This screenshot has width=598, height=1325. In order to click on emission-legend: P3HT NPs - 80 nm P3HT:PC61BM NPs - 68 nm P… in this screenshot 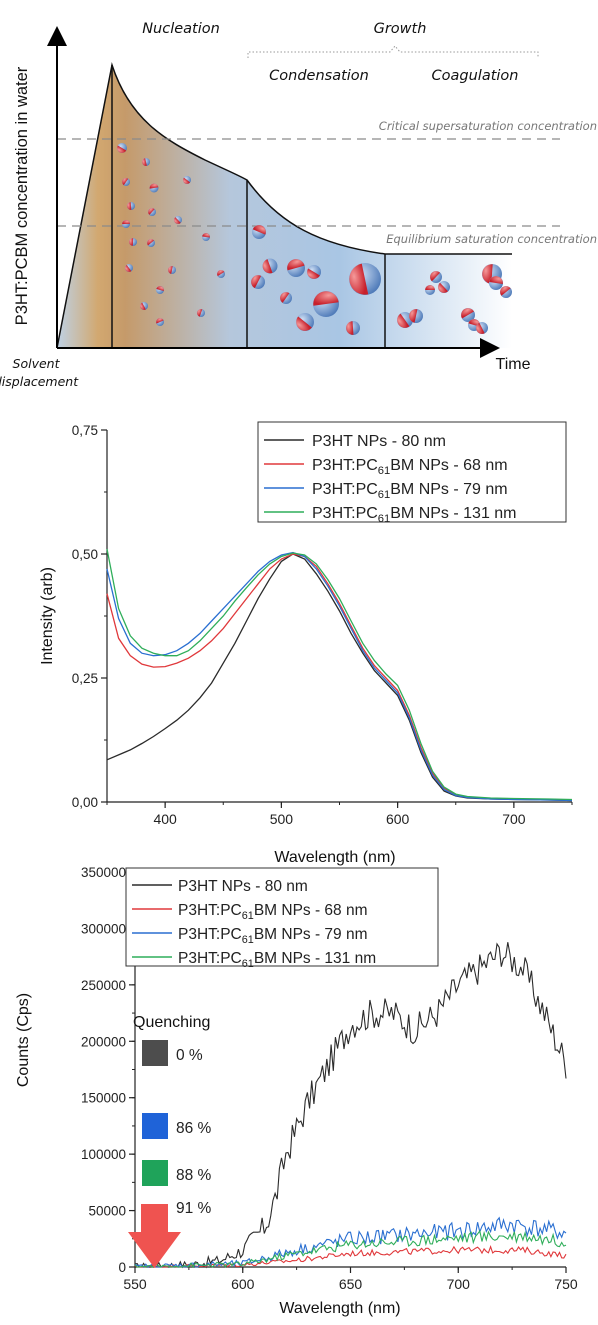, I will do `click(282, 918)`.